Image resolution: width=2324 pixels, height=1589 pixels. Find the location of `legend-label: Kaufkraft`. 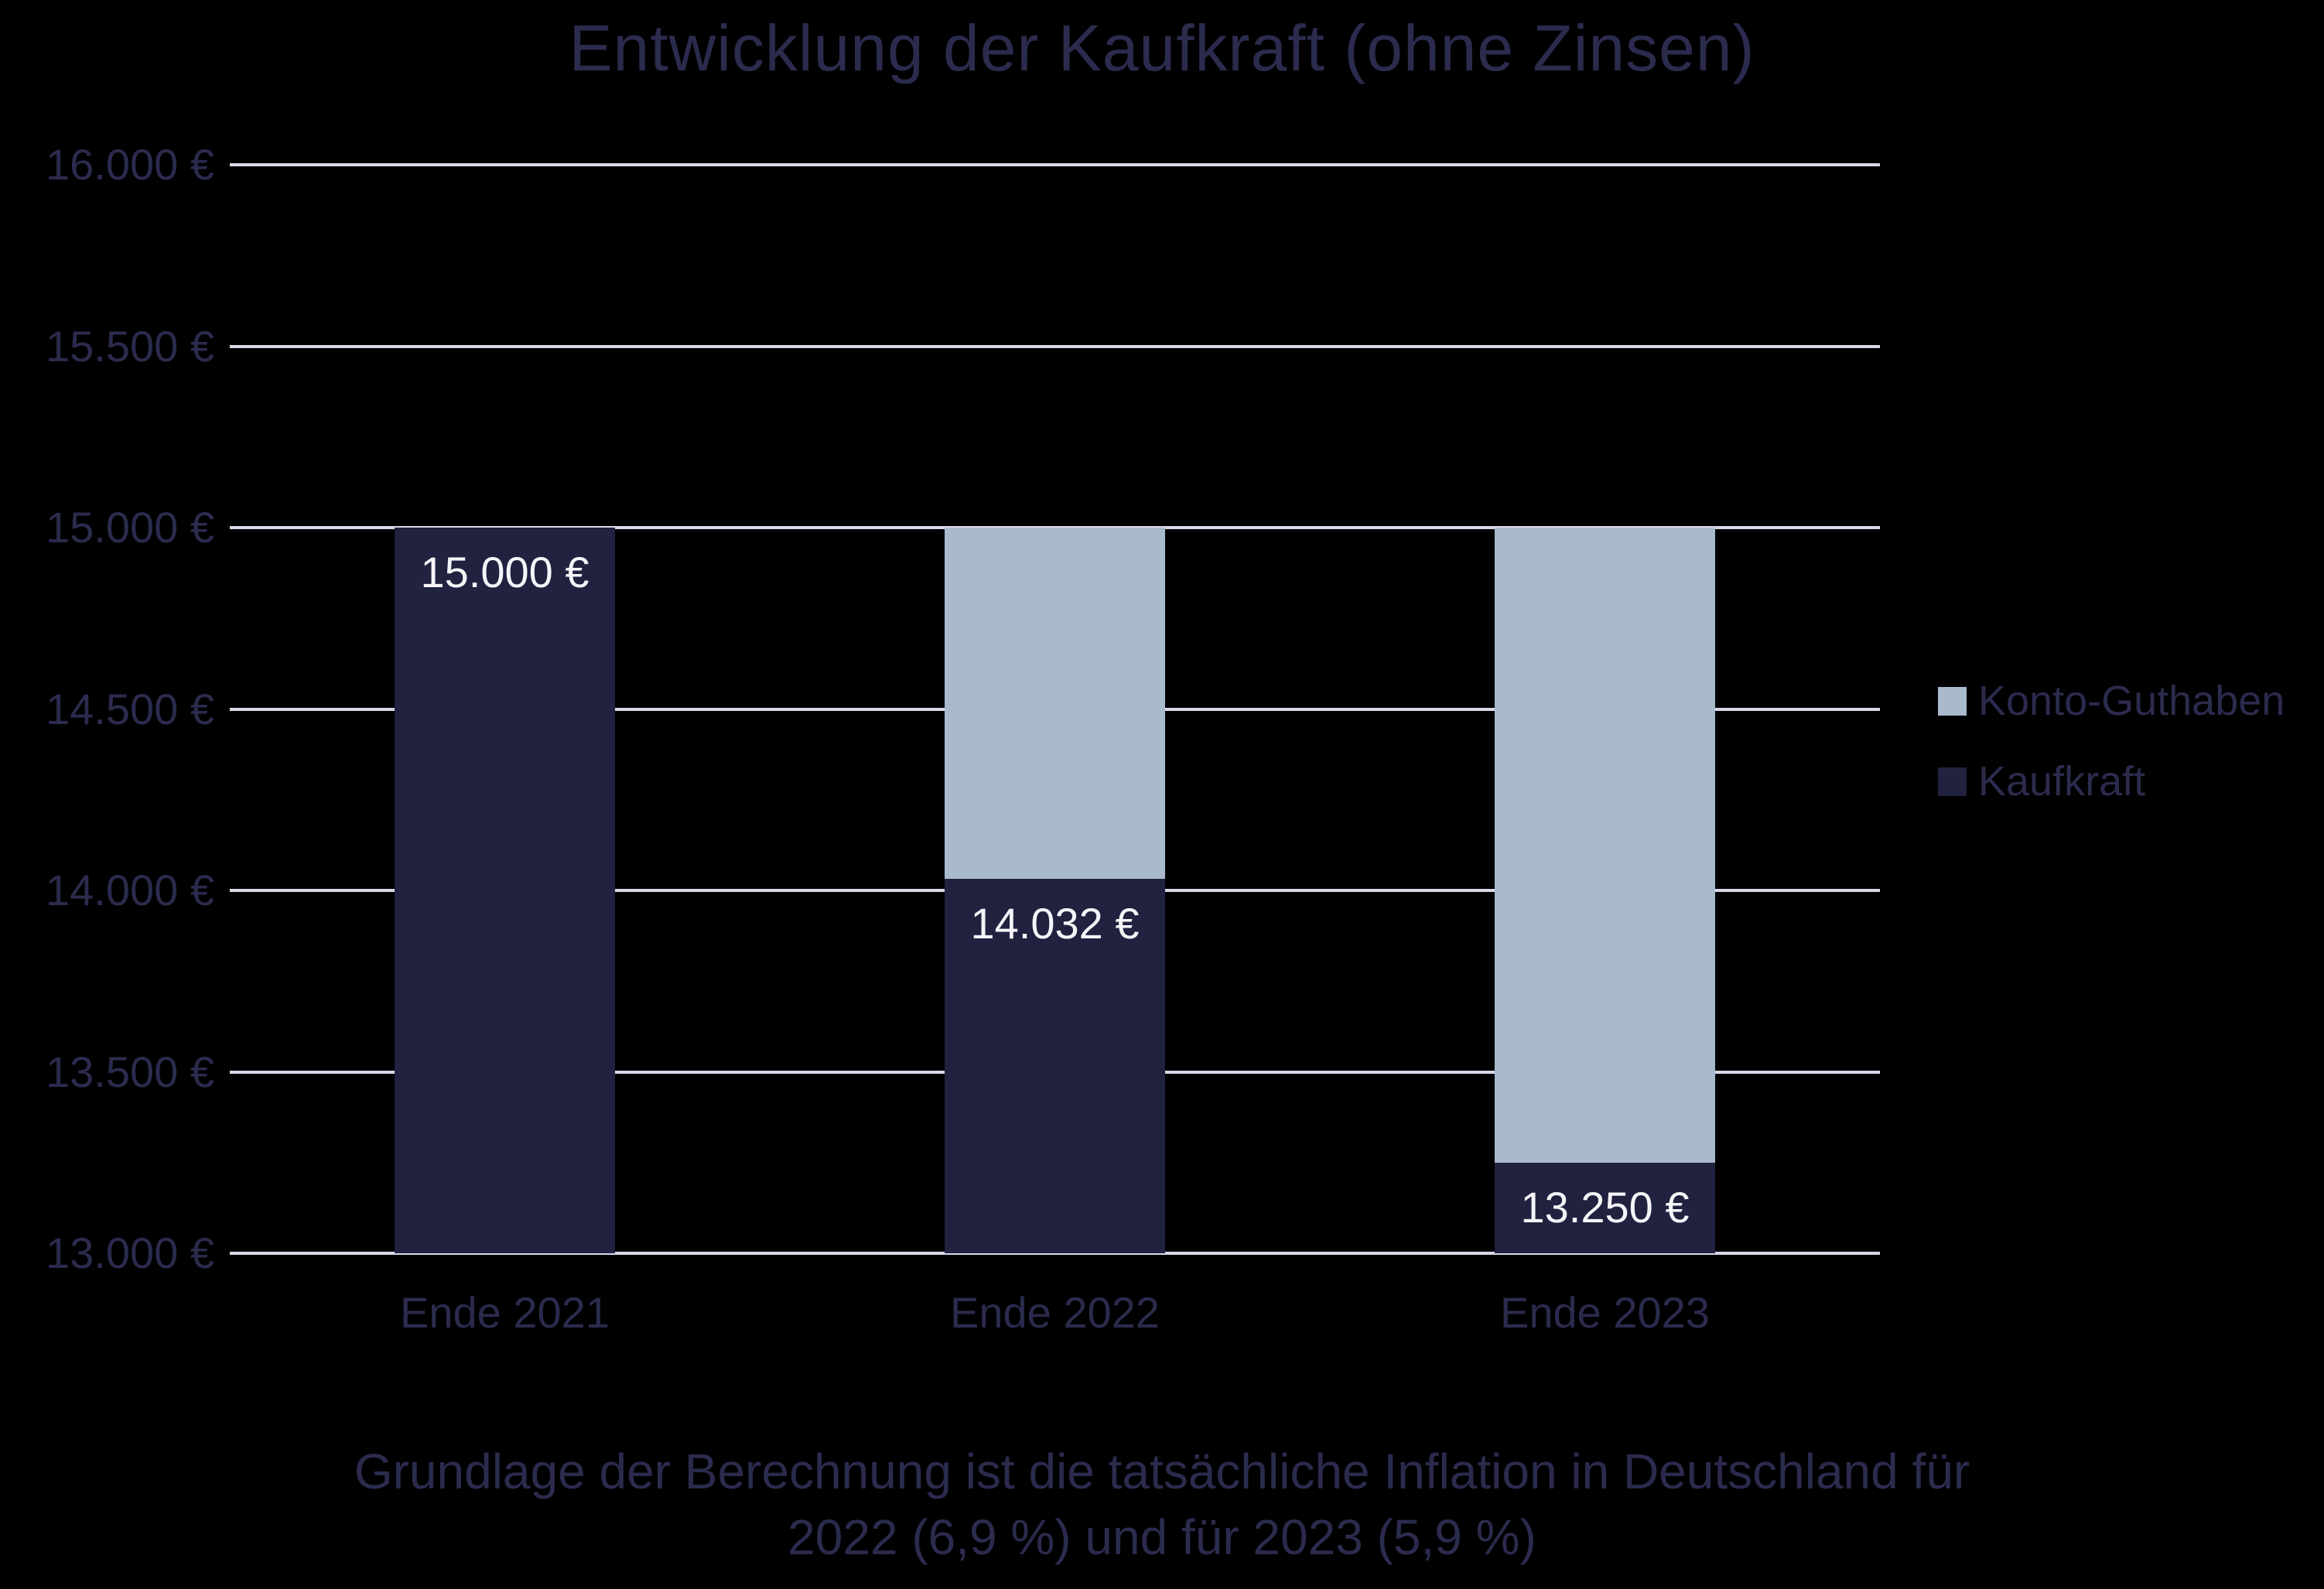

legend-label: Kaufkraft is located at coordinates (2062, 781).